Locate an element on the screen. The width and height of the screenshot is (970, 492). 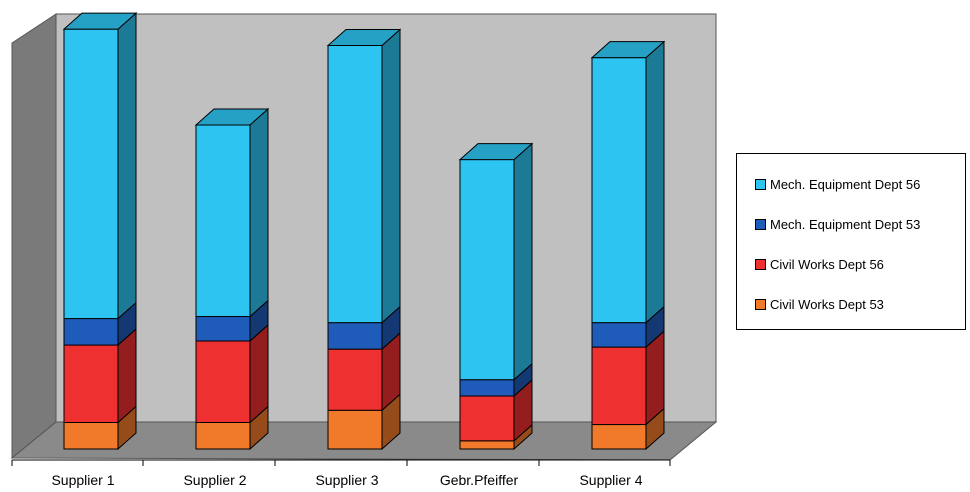
x-tick-label: Supplier 3 is located at coordinates (346, 480).